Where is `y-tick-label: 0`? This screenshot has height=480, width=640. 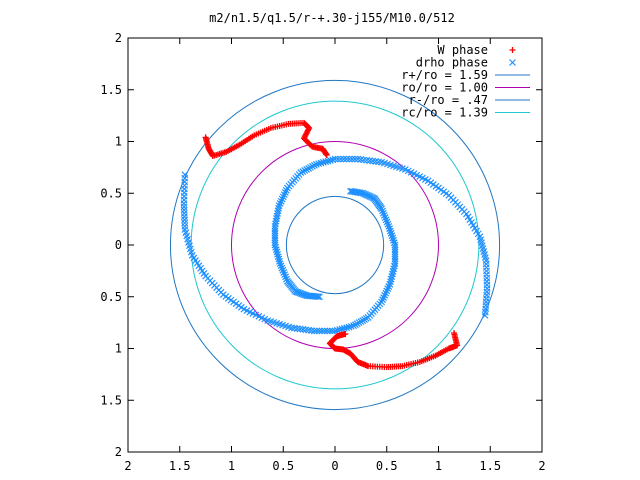 y-tick-label: 0 is located at coordinates (118, 245).